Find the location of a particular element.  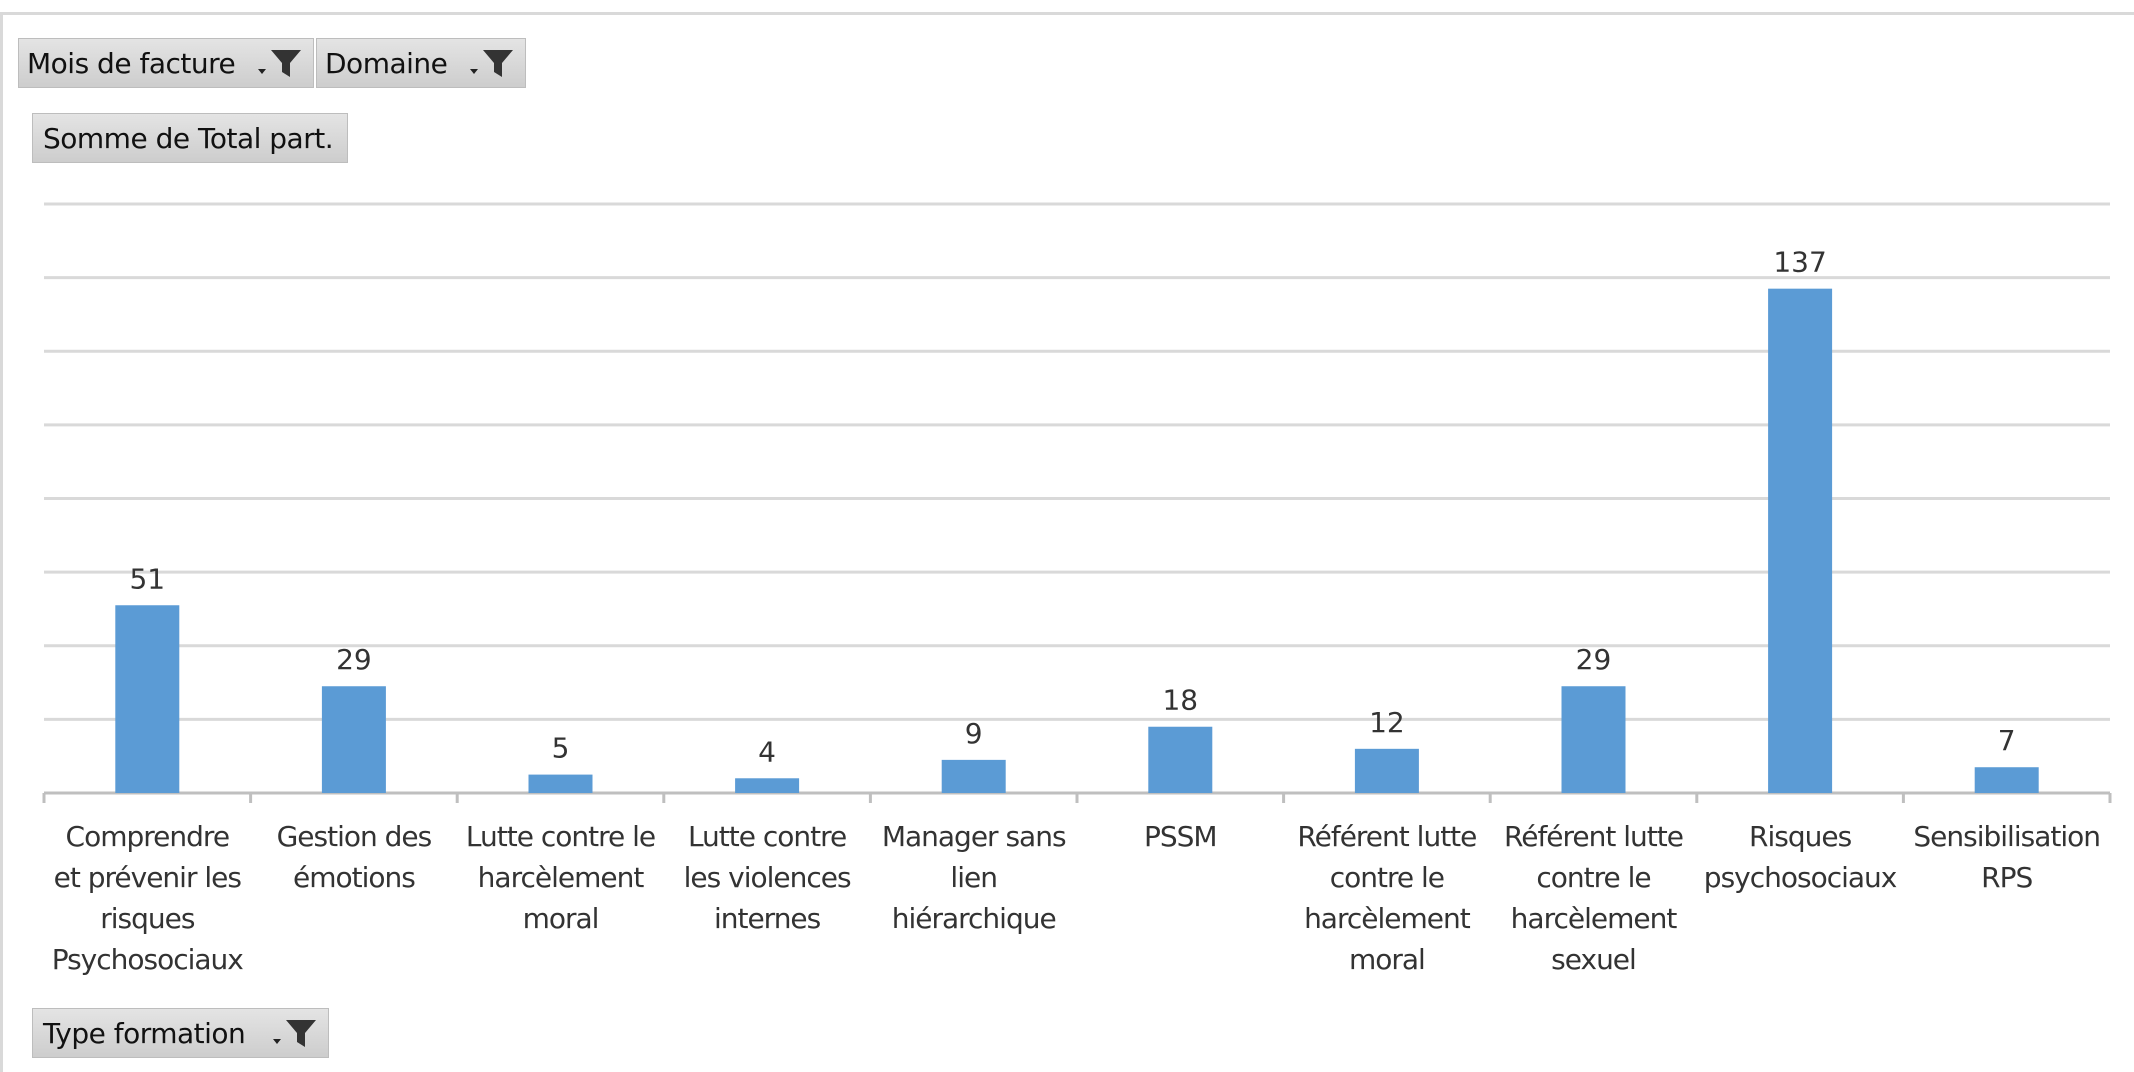

data-label: 51 is located at coordinates (147, 578).